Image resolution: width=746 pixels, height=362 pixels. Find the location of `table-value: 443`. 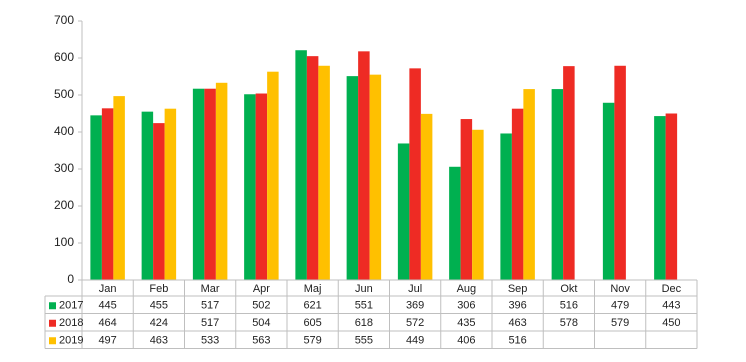

table-value: 443 is located at coordinates (671, 306).